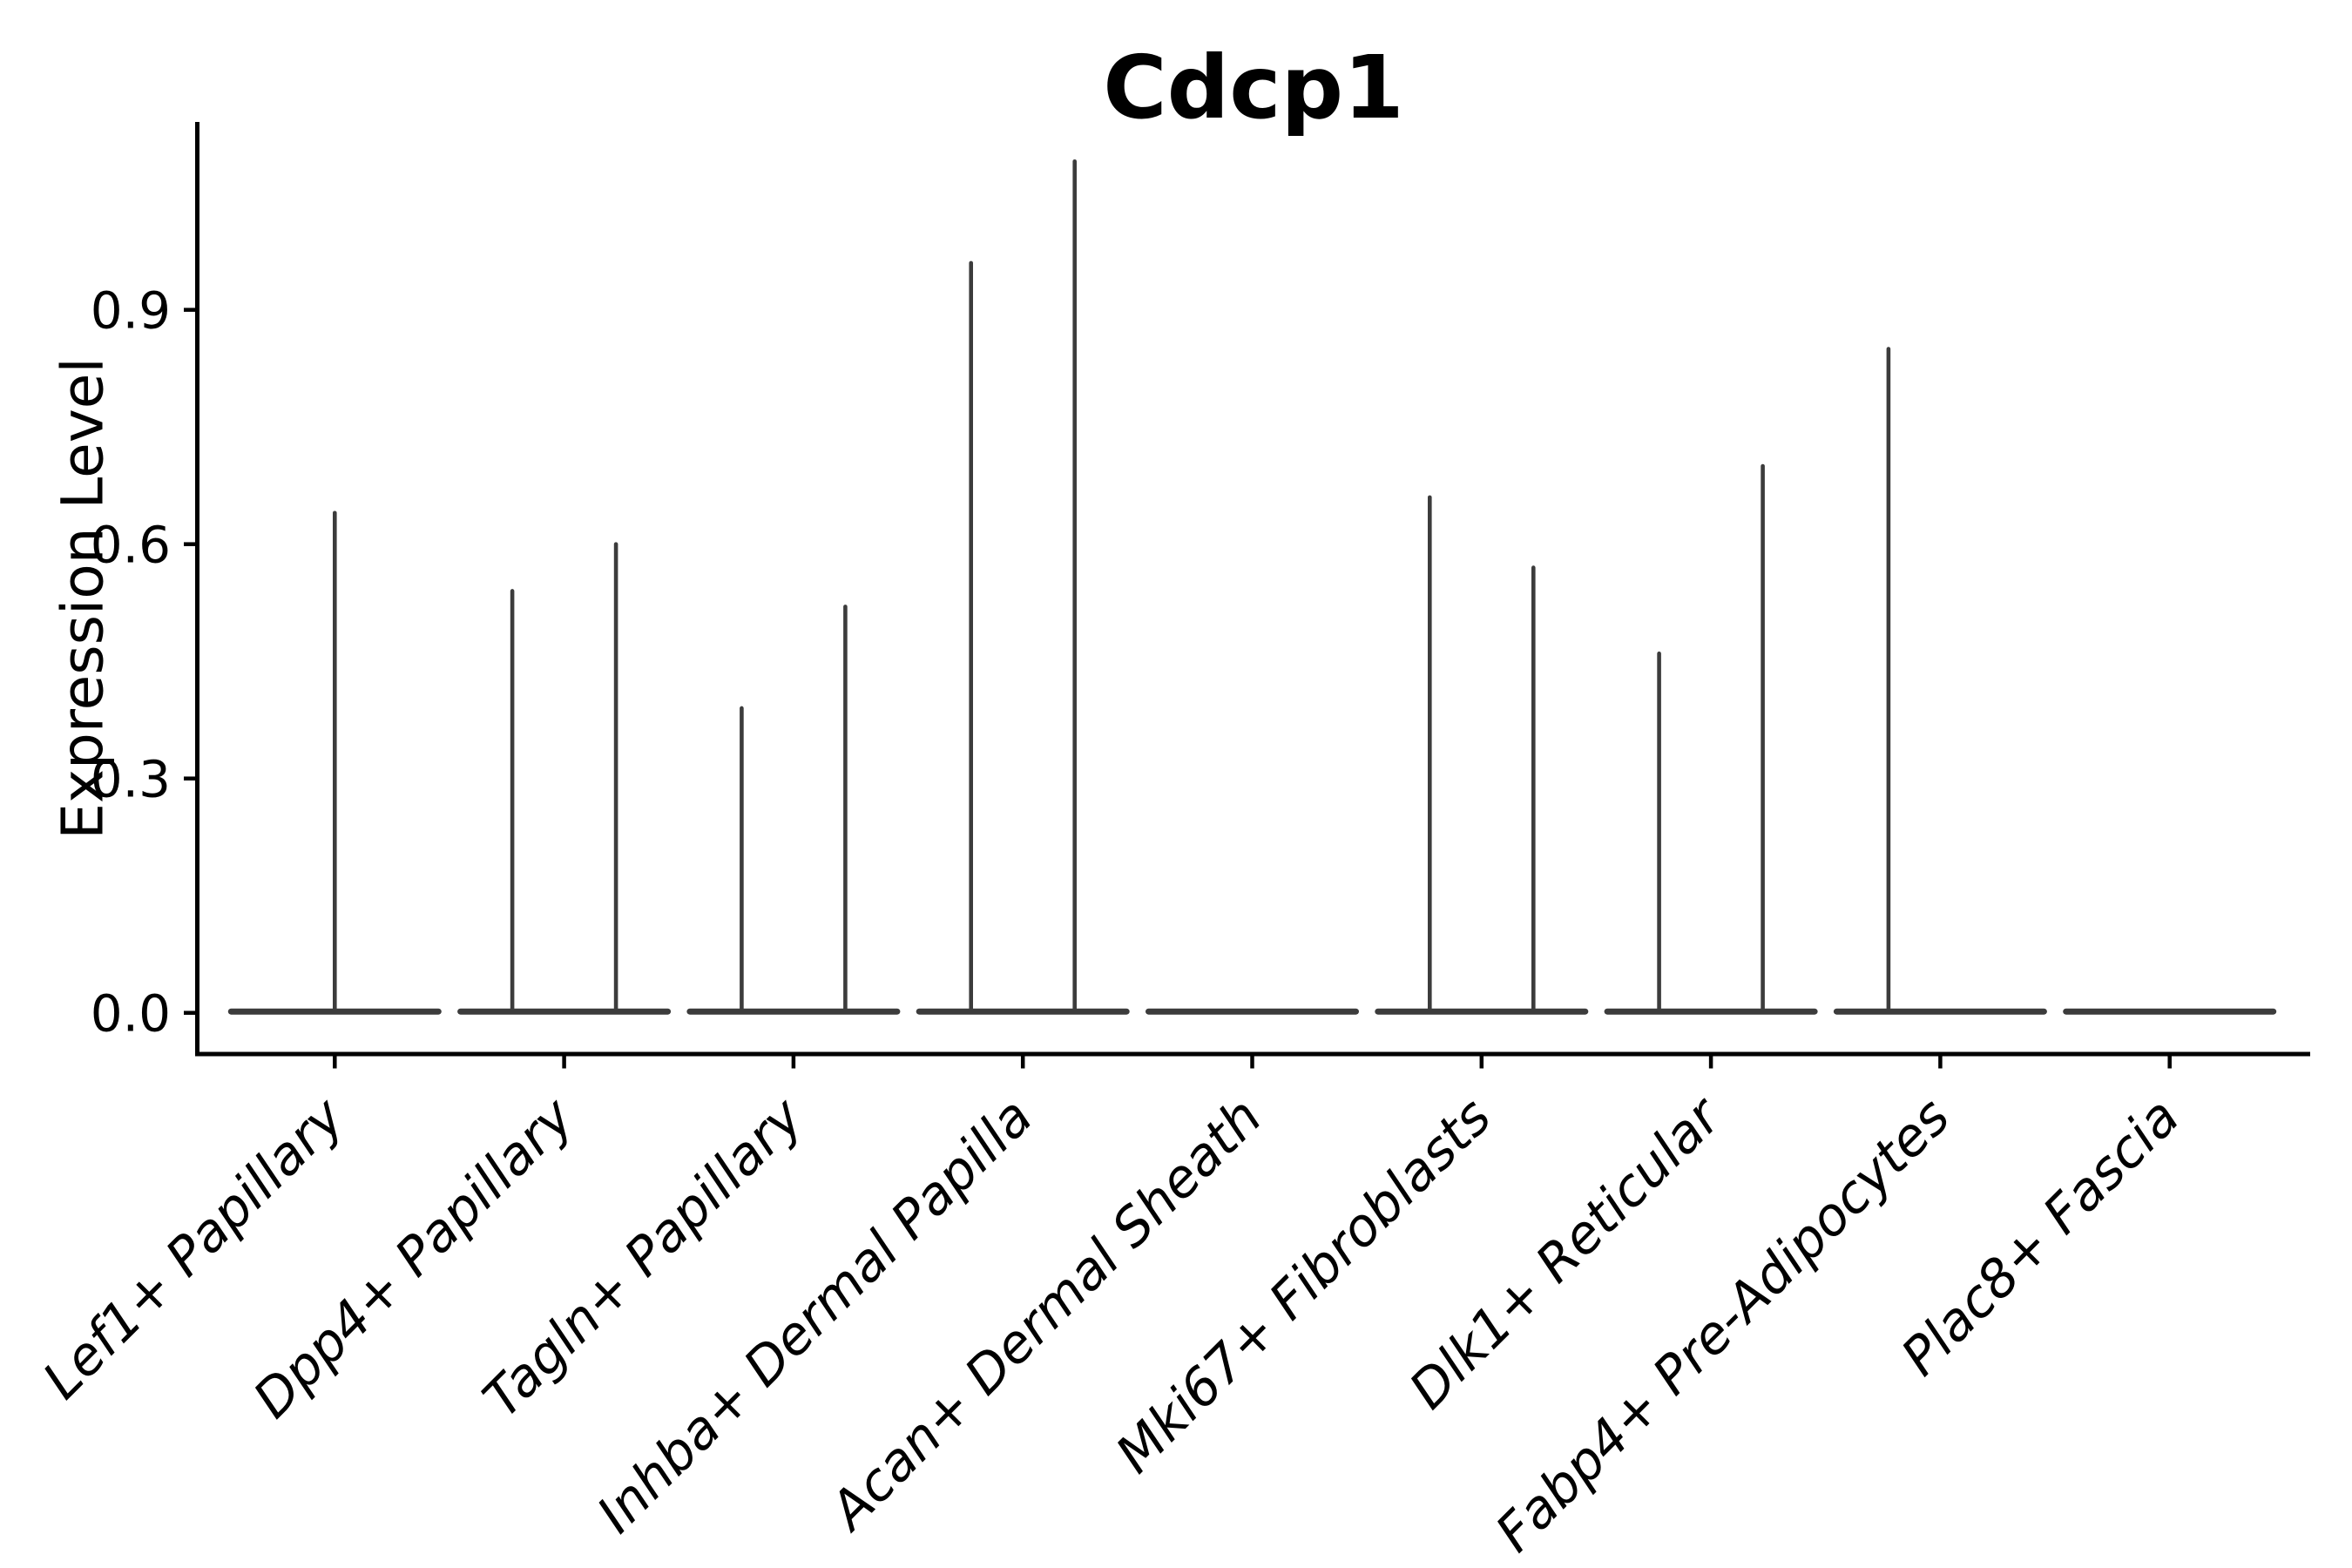 Image resolution: width=2352 pixels, height=1568 pixels. I want to click on y-tick-label: 0.6, so click(131, 545).